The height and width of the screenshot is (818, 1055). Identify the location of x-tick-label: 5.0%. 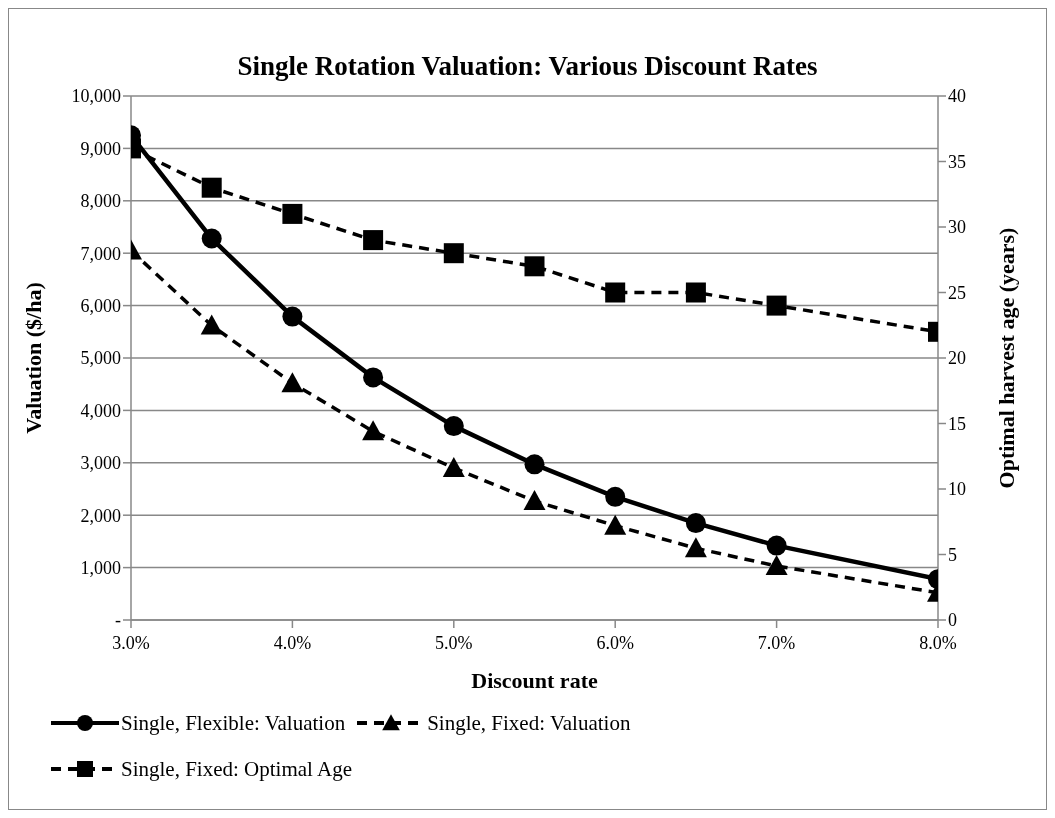
(454, 642).